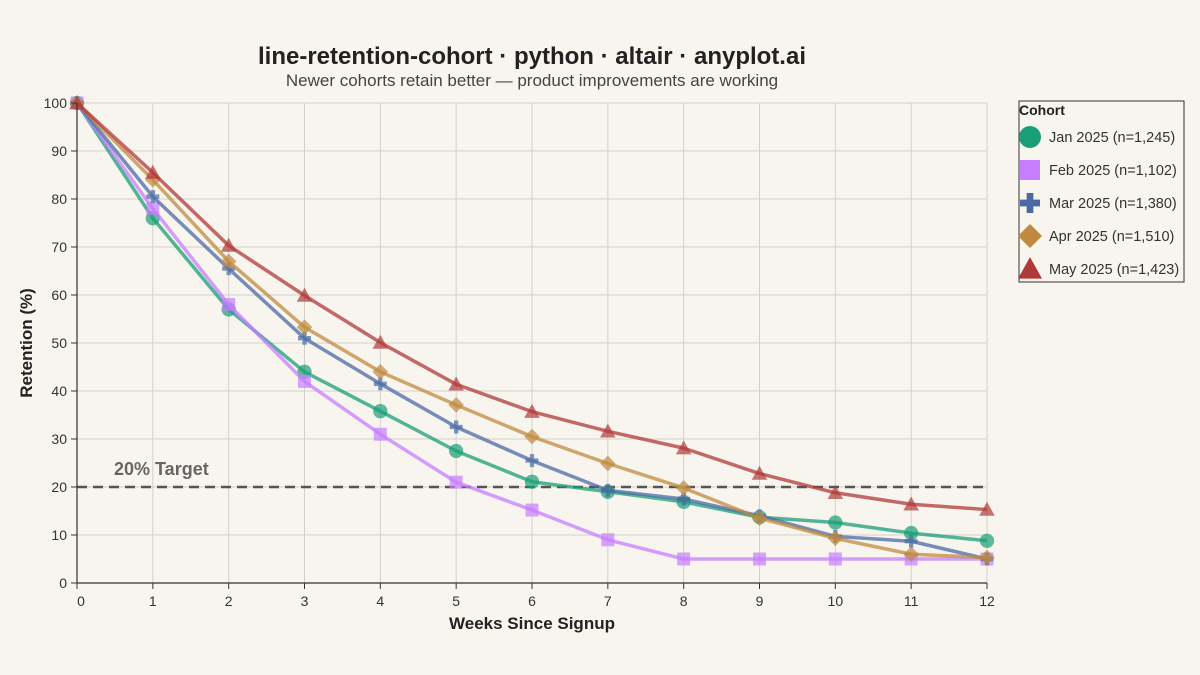 The image size is (1200, 675). Describe the element at coordinates (81, 601) in the screenshot. I see `x-tick-label: 0` at that location.